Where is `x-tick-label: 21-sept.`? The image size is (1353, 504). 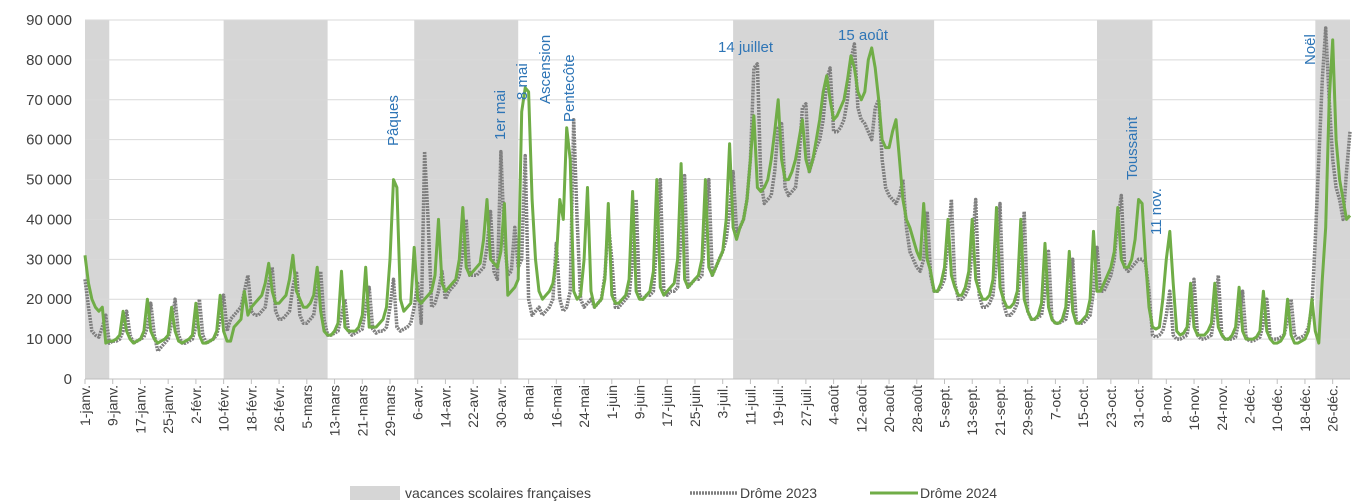
x-tick-label: 21-sept. is located at coordinates (1000, 410).